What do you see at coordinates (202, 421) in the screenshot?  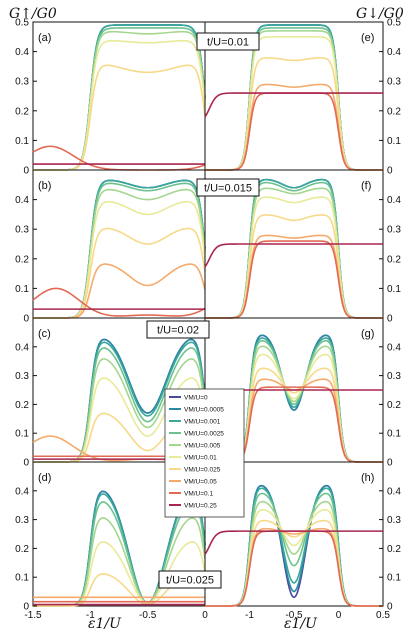 I see `legend-entry: VM/U=0.001` at bounding box center [202, 421].